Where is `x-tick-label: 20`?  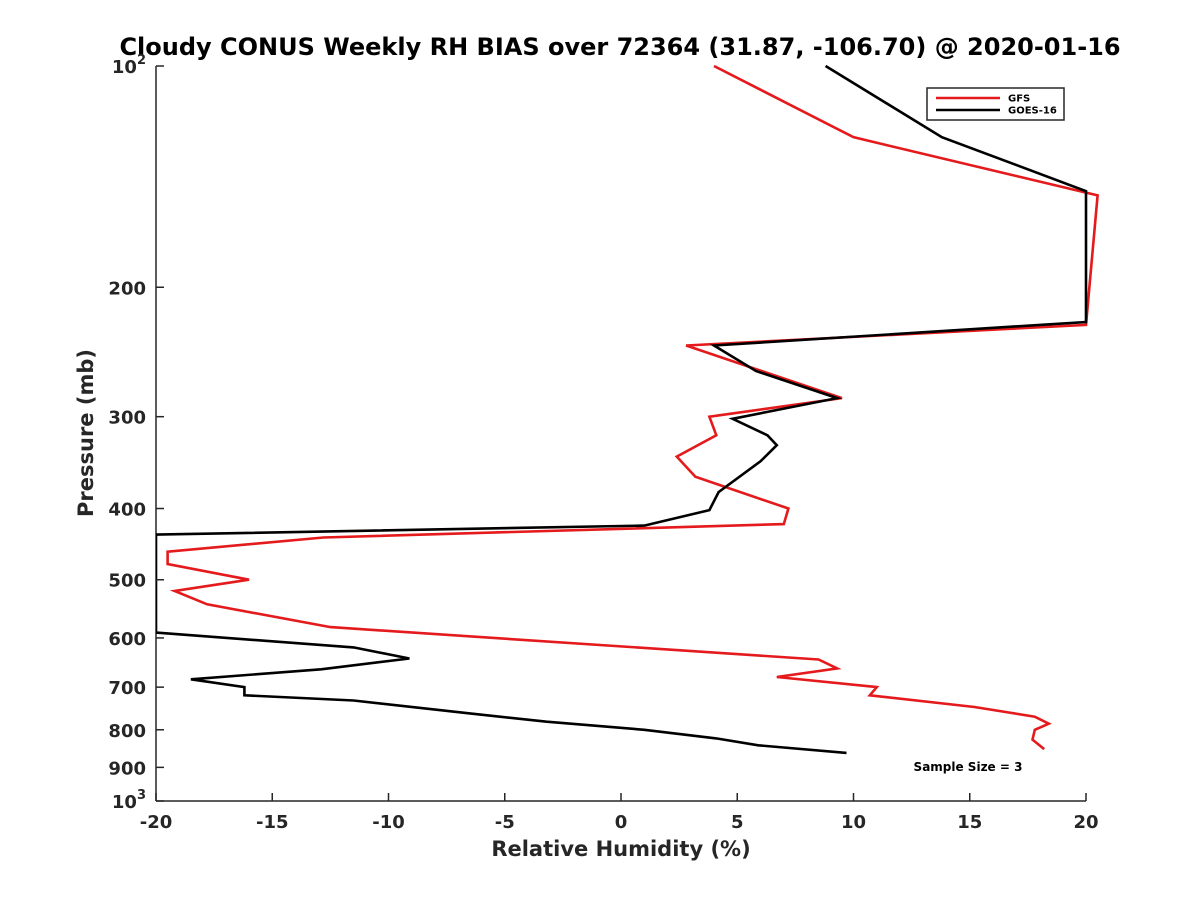
x-tick-label: 20 is located at coordinates (1085, 822).